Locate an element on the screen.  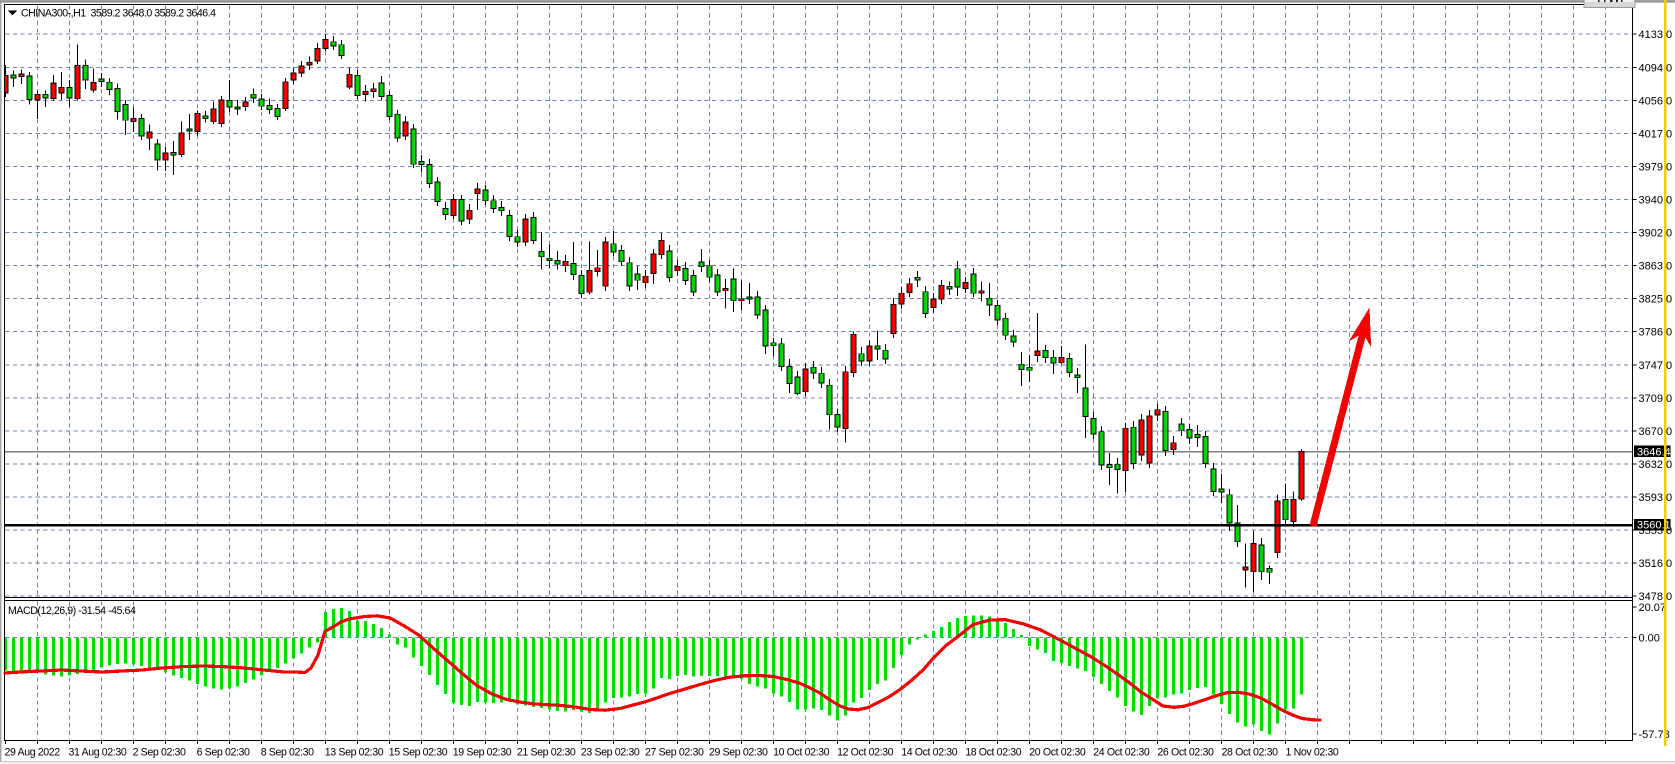
svg-text: MACD(12,26,9) -31.54 -45.64 is located at coordinates (72, 611).